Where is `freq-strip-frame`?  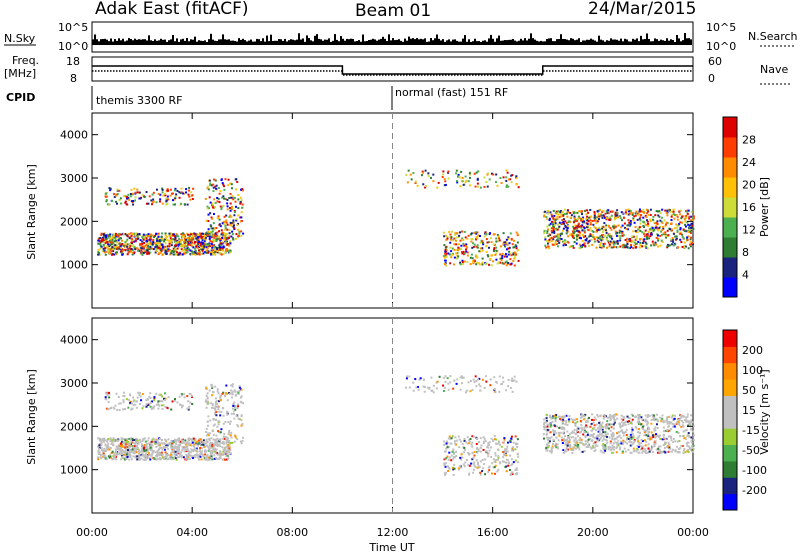 freq-strip-frame is located at coordinates (392, 69).